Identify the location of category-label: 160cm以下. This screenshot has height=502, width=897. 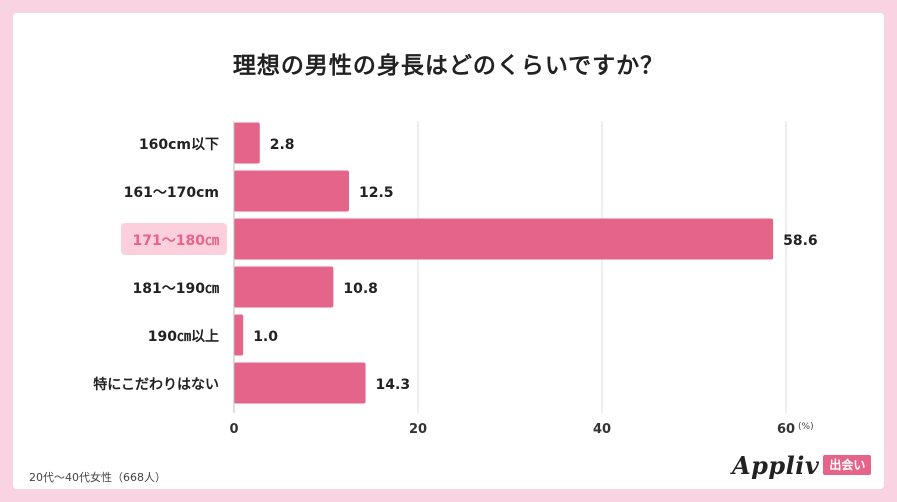
(179, 145).